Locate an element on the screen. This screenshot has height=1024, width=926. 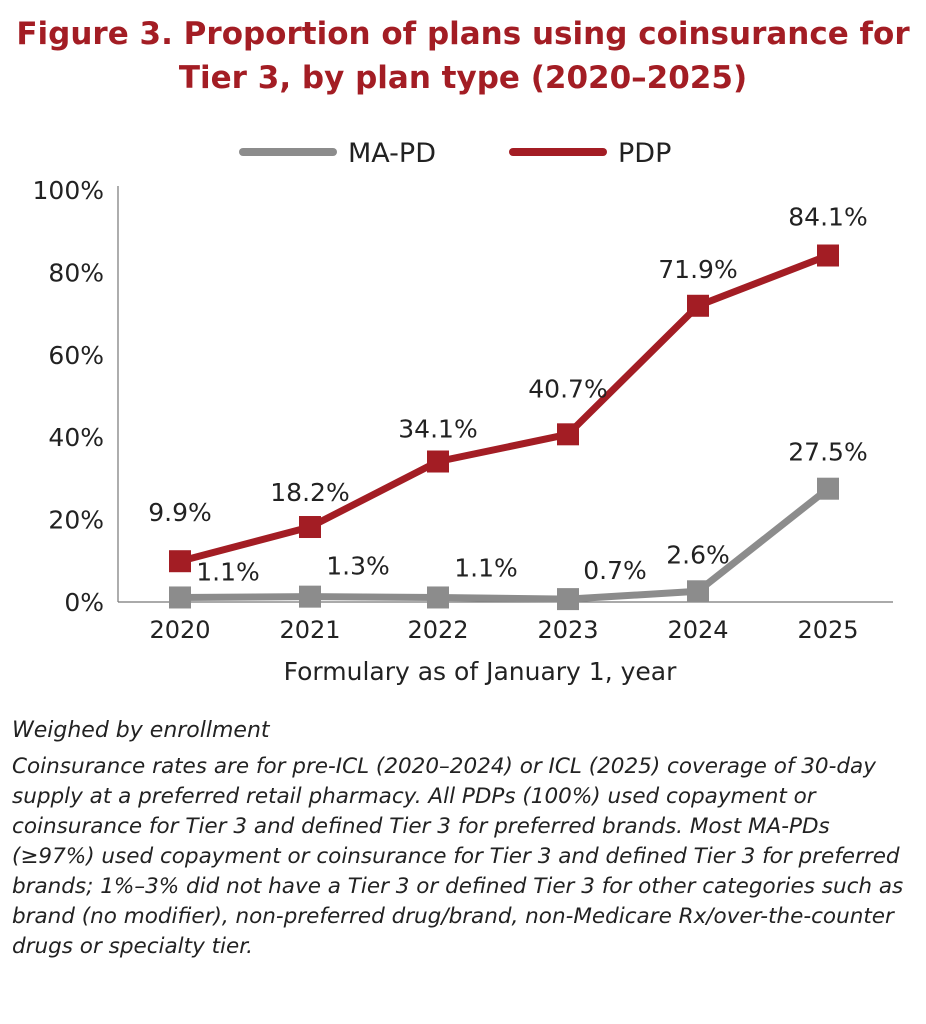
data-label-ma-pd: 0.7% is located at coordinates (615, 570).